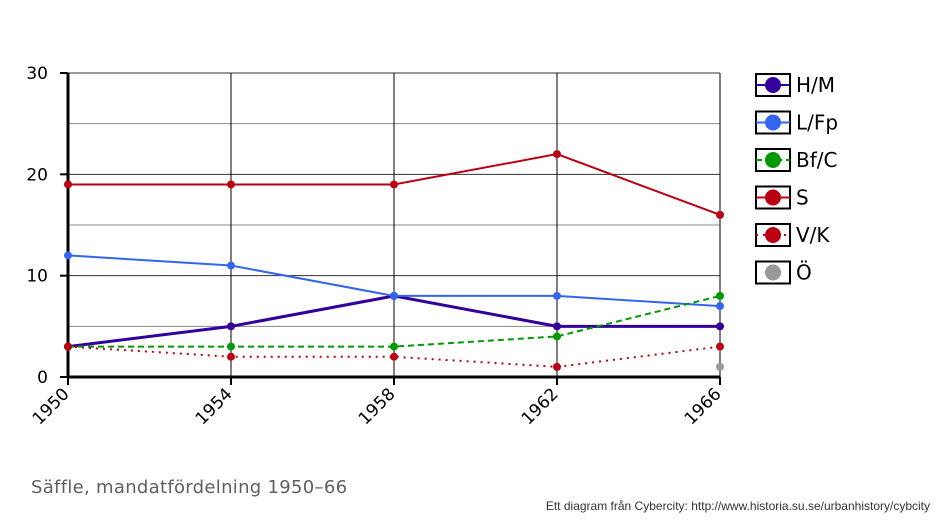  Describe the element at coordinates (47, 226) in the screenshot. I see `y-tick-labels: 0 10 20 30` at that location.